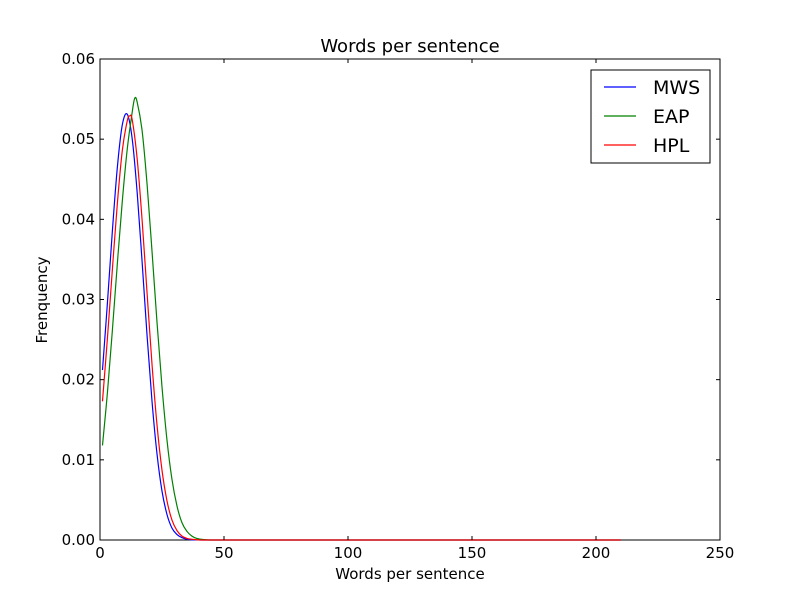 This screenshot has height=600, width=800. I want to click on y-axis-label: Frenquency, so click(42, 299).